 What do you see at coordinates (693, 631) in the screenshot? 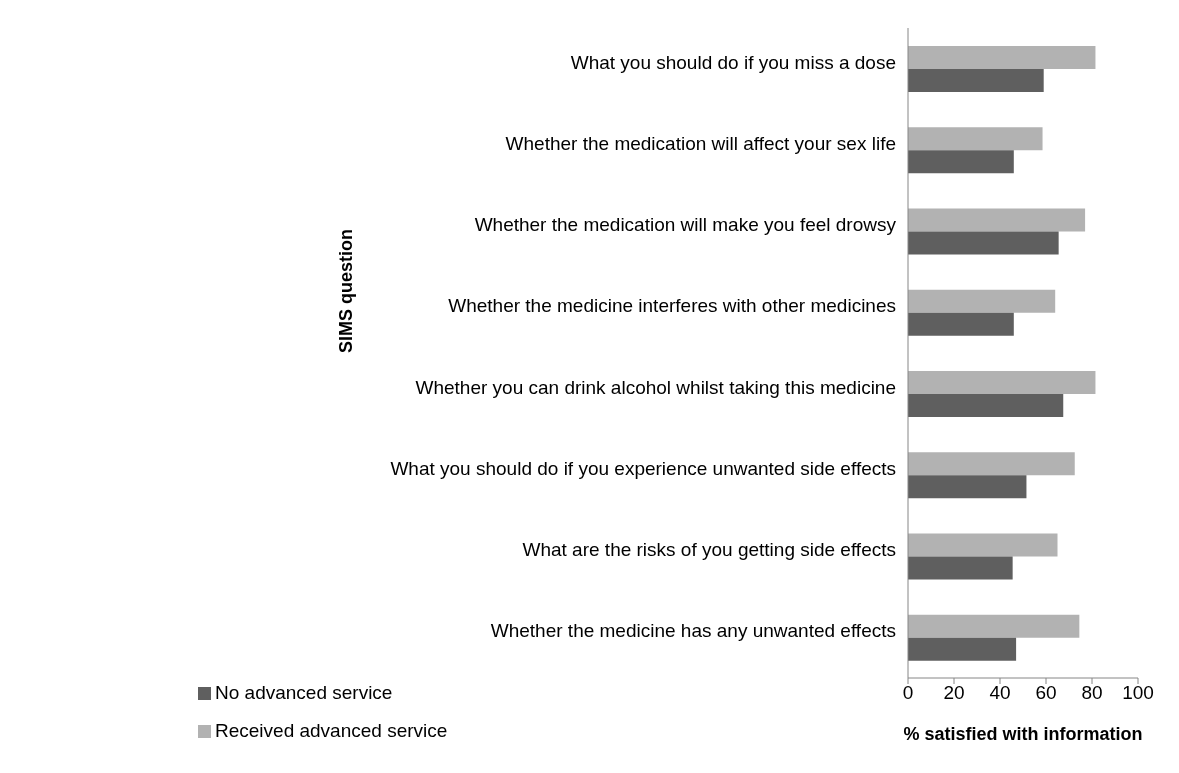
I see `y-tick-label: Whether the medicine has any unwanted effects` at bounding box center [693, 631].